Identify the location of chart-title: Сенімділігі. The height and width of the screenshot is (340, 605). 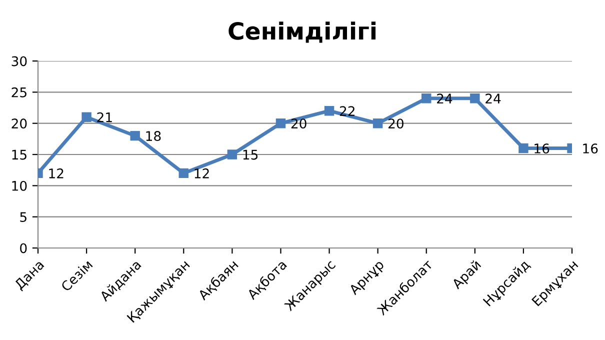
(302, 32).